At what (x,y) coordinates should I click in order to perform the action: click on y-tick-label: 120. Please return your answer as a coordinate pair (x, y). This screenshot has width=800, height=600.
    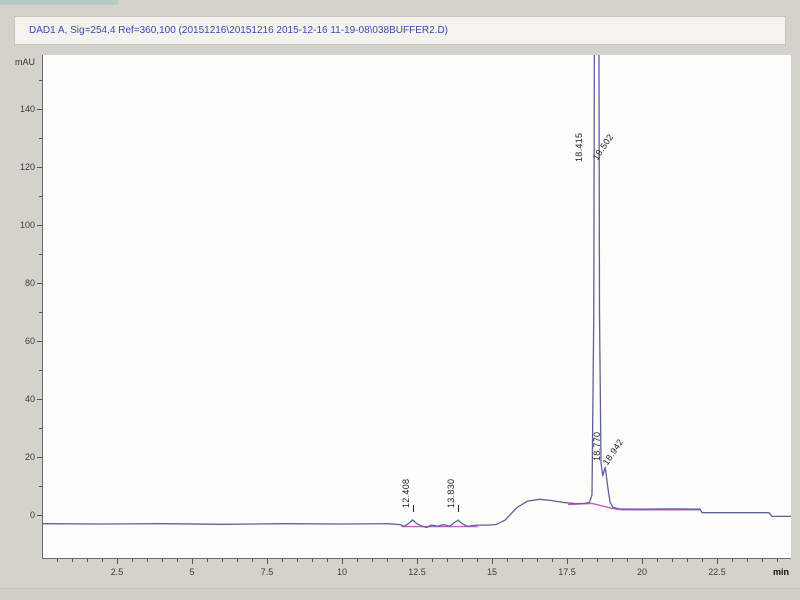
    Looking at the image, I should click on (27, 167).